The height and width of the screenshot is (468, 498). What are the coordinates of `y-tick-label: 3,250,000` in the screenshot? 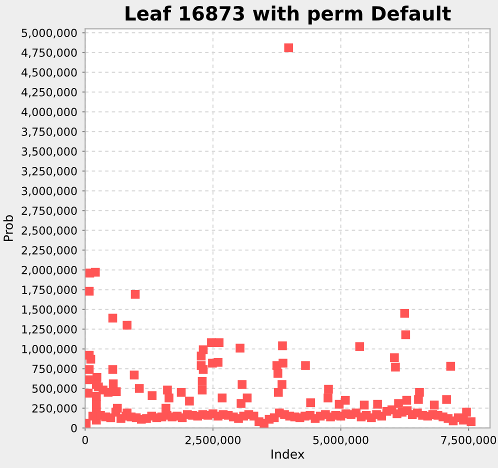 It's located at (49, 172).